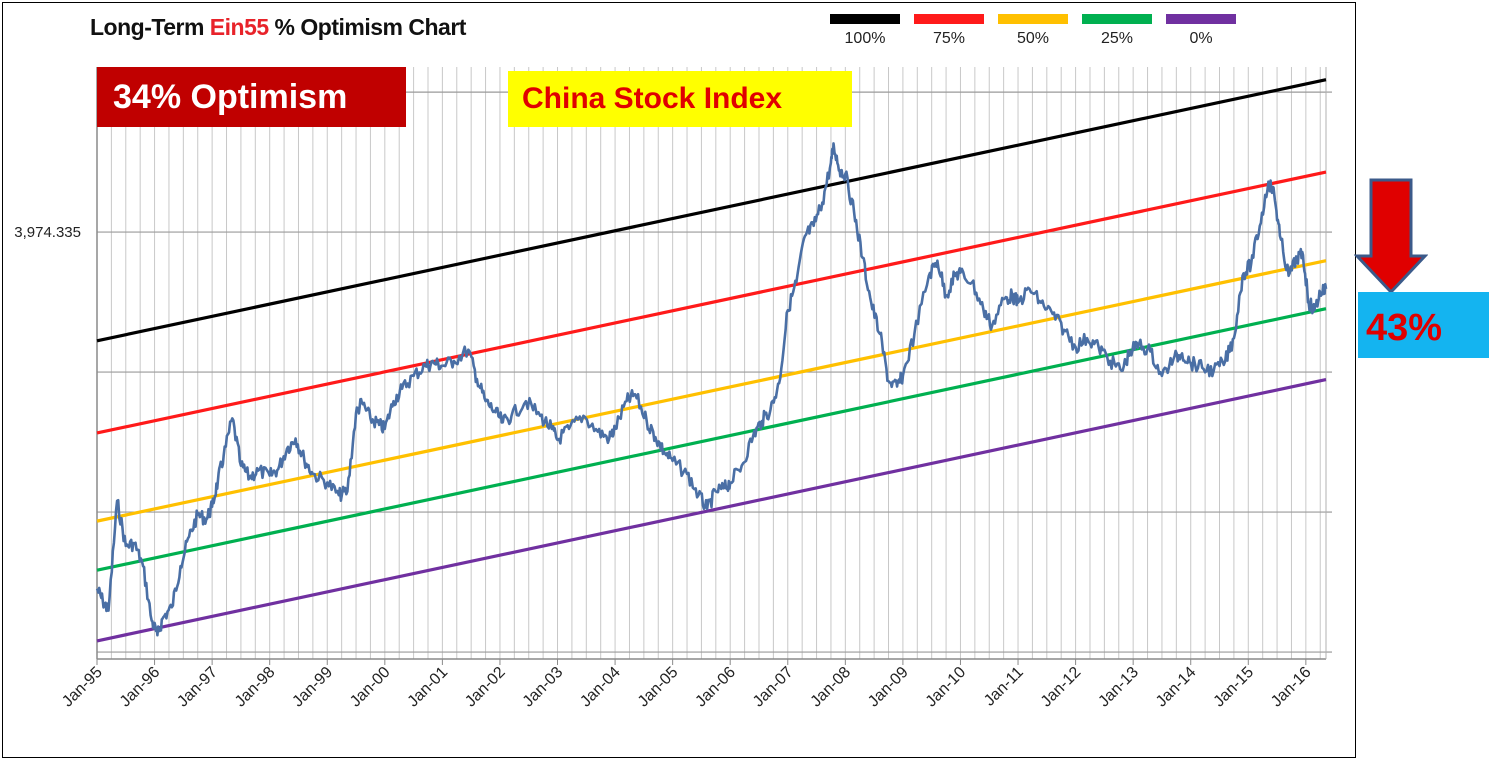  I want to click on y-tick-label: 3,974.335, so click(47, 232).